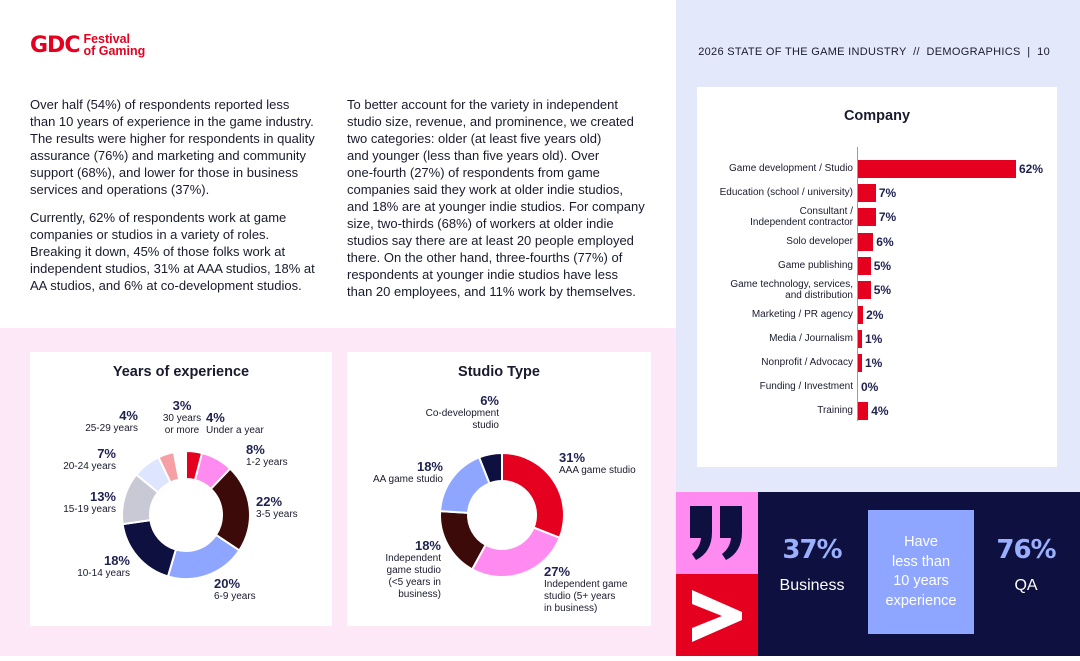 The width and height of the screenshot is (1080, 661). What do you see at coordinates (413, 570) in the screenshot?
I see `donut-label-name: game studio` at bounding box center [413, 570].